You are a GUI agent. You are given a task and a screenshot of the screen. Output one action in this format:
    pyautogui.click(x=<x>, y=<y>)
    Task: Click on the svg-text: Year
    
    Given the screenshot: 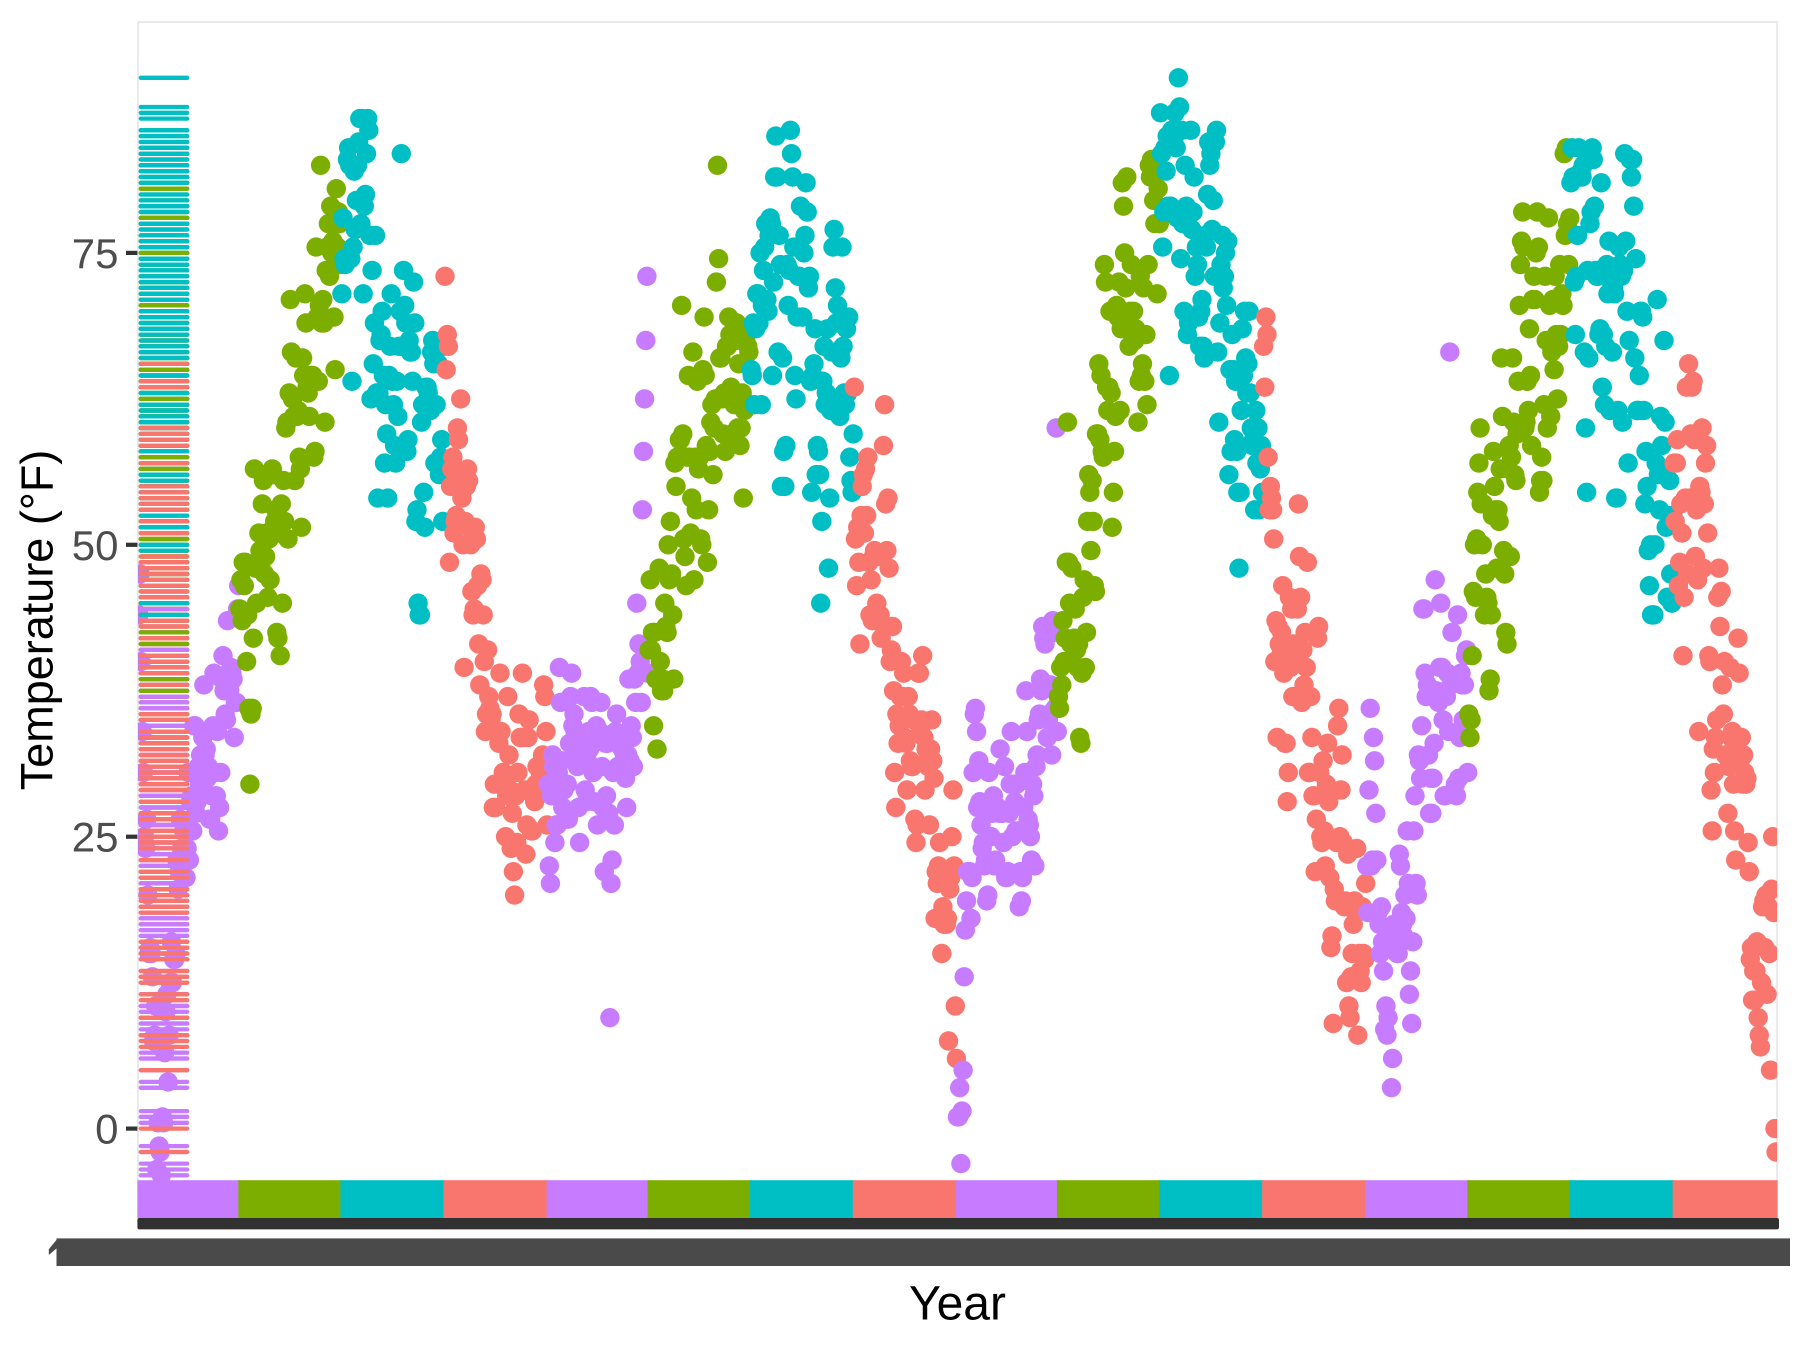 What is the action you would take?
    pyautogui.click(x=957, y=1304)
    